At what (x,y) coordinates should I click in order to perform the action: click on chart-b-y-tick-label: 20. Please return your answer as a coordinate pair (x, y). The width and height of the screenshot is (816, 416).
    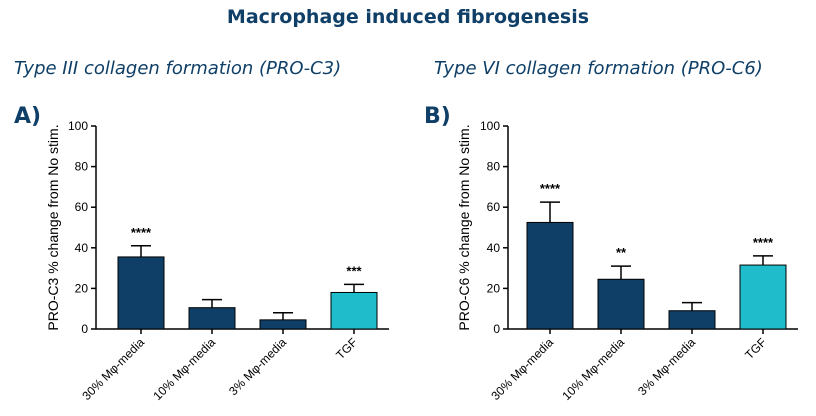
    Looking at the image, I should click on (494, 288).